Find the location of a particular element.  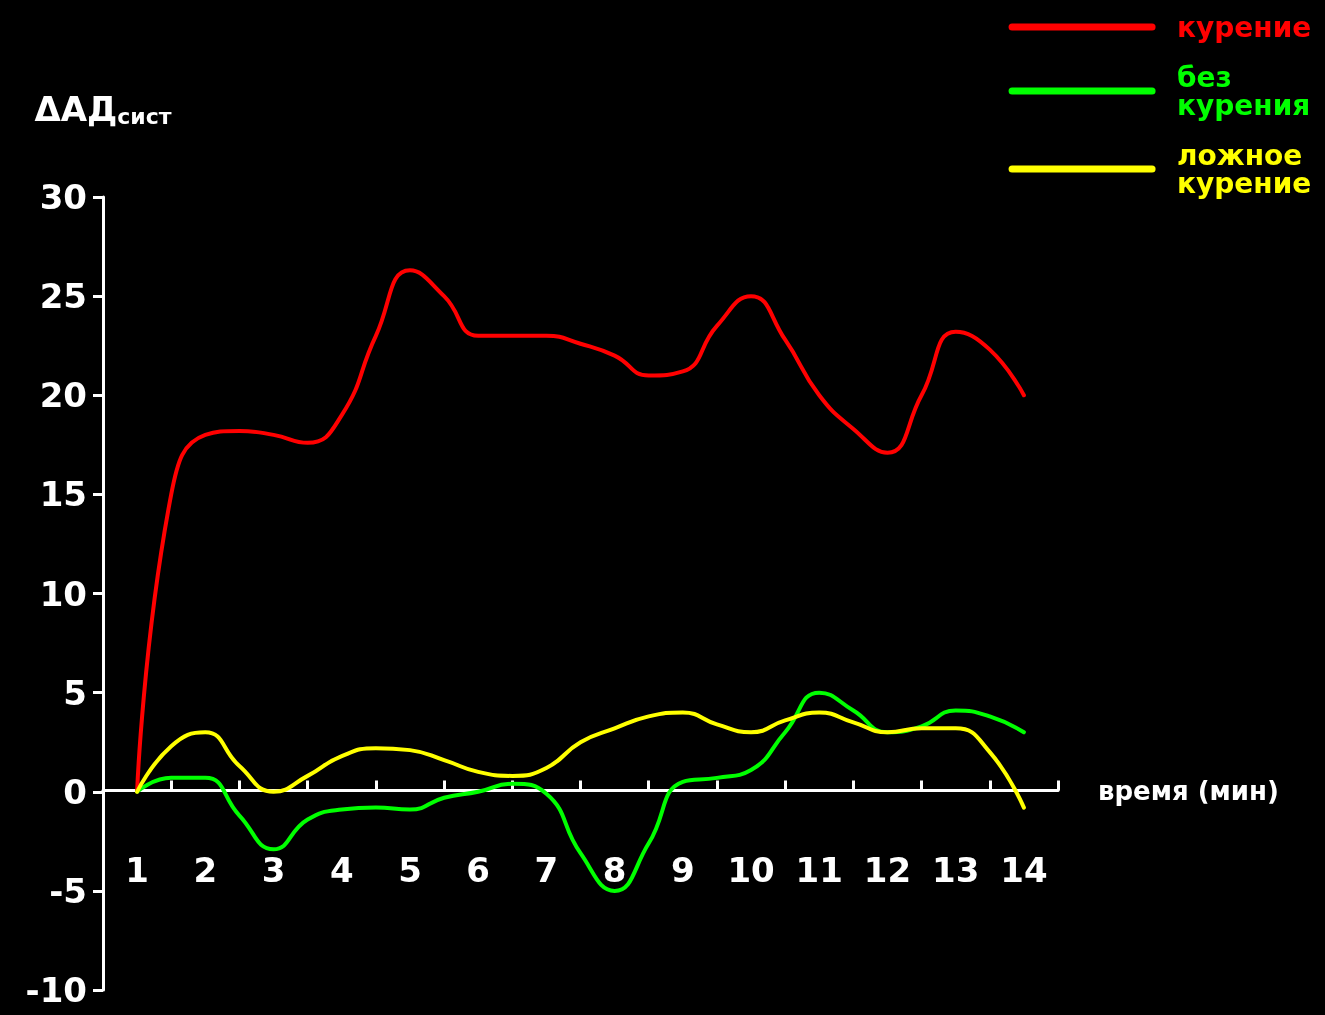

x-tick-label: 5 is located at coordinates (410, 869).